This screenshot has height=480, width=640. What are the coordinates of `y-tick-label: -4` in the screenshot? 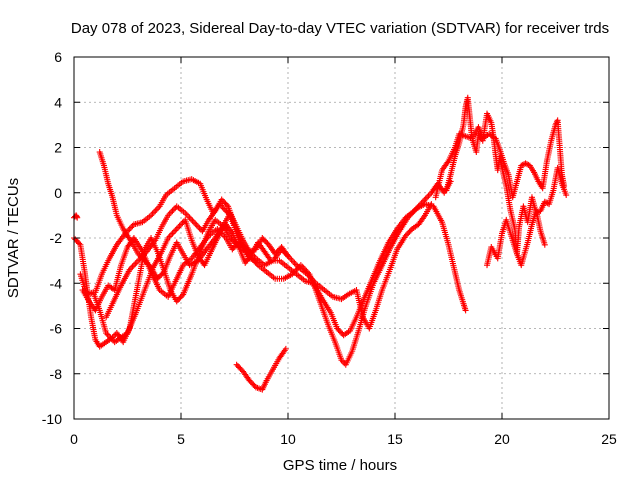 It's located at (56, 283).